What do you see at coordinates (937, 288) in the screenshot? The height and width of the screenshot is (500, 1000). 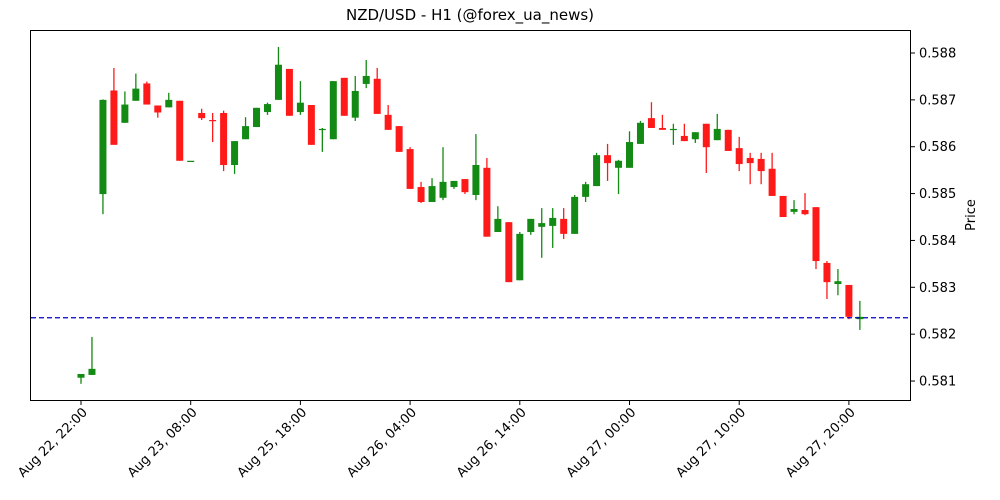 I see `y-tick-label: 0.583` at bounding box center [937, 288].